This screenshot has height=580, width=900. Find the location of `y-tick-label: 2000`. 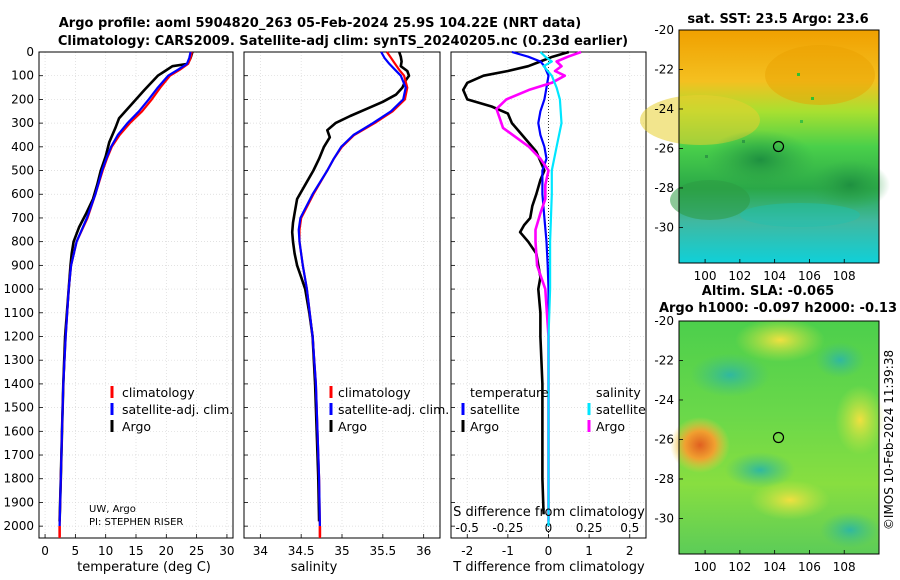

y-tick-label: 2000 is located at coordinates (18, 526).